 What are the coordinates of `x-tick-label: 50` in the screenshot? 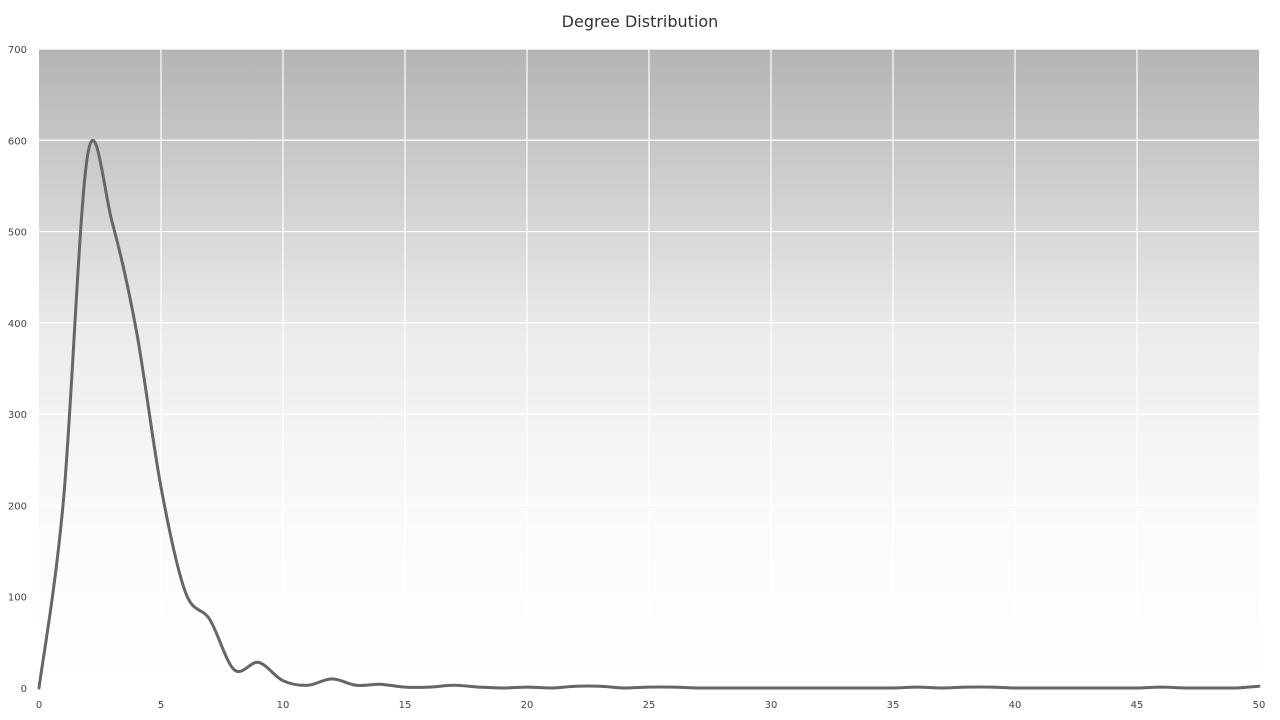 It's located at (1259, 705).